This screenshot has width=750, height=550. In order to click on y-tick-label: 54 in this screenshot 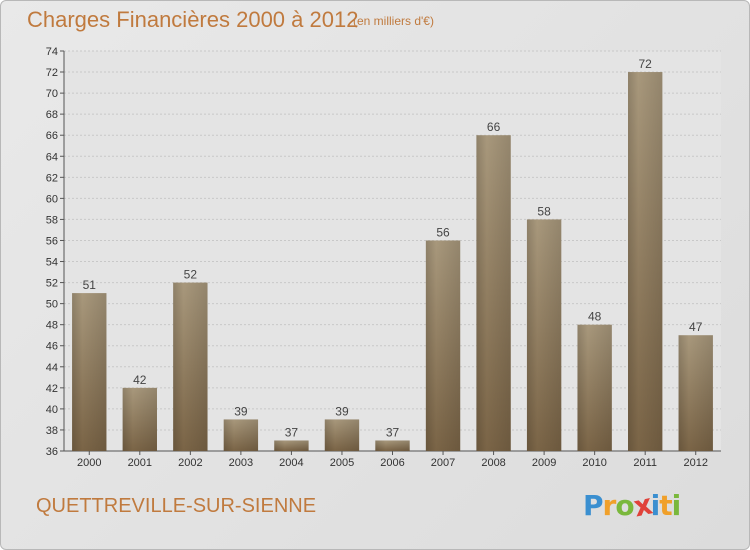, I will do `click(52, 263)`.